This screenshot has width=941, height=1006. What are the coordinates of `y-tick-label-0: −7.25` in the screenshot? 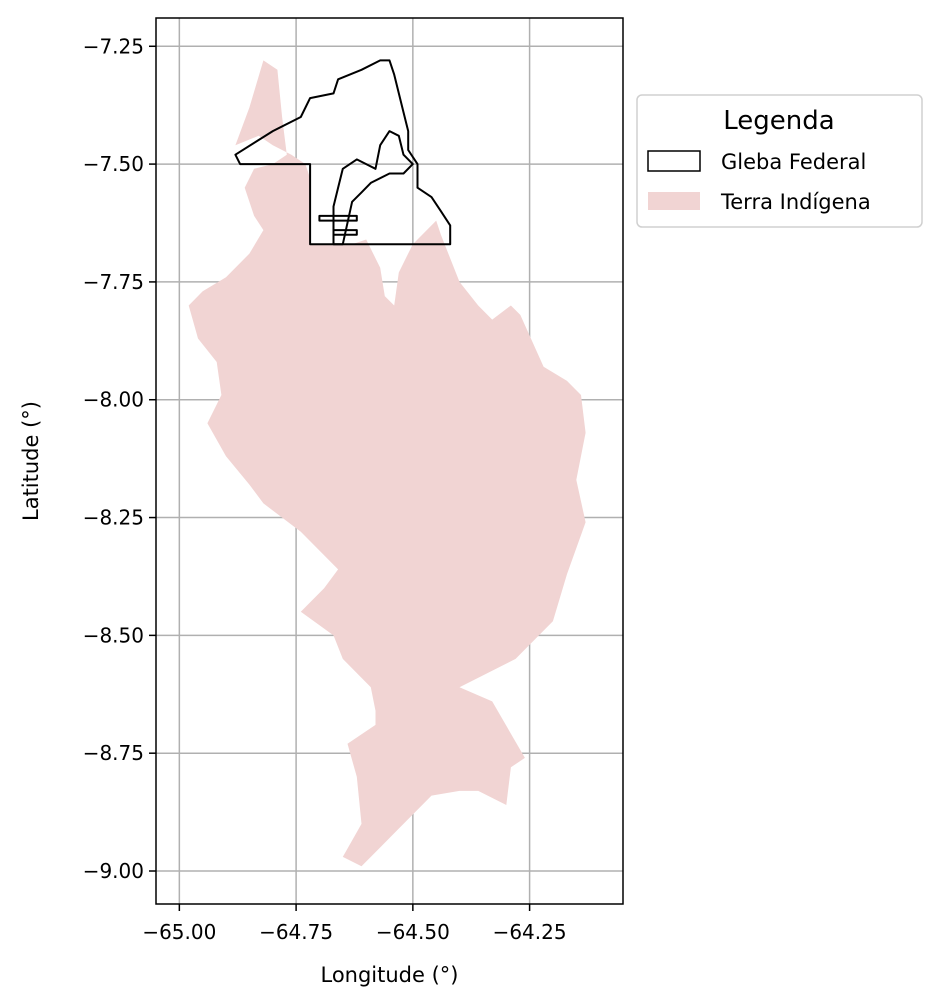 It's located at (113, 46).